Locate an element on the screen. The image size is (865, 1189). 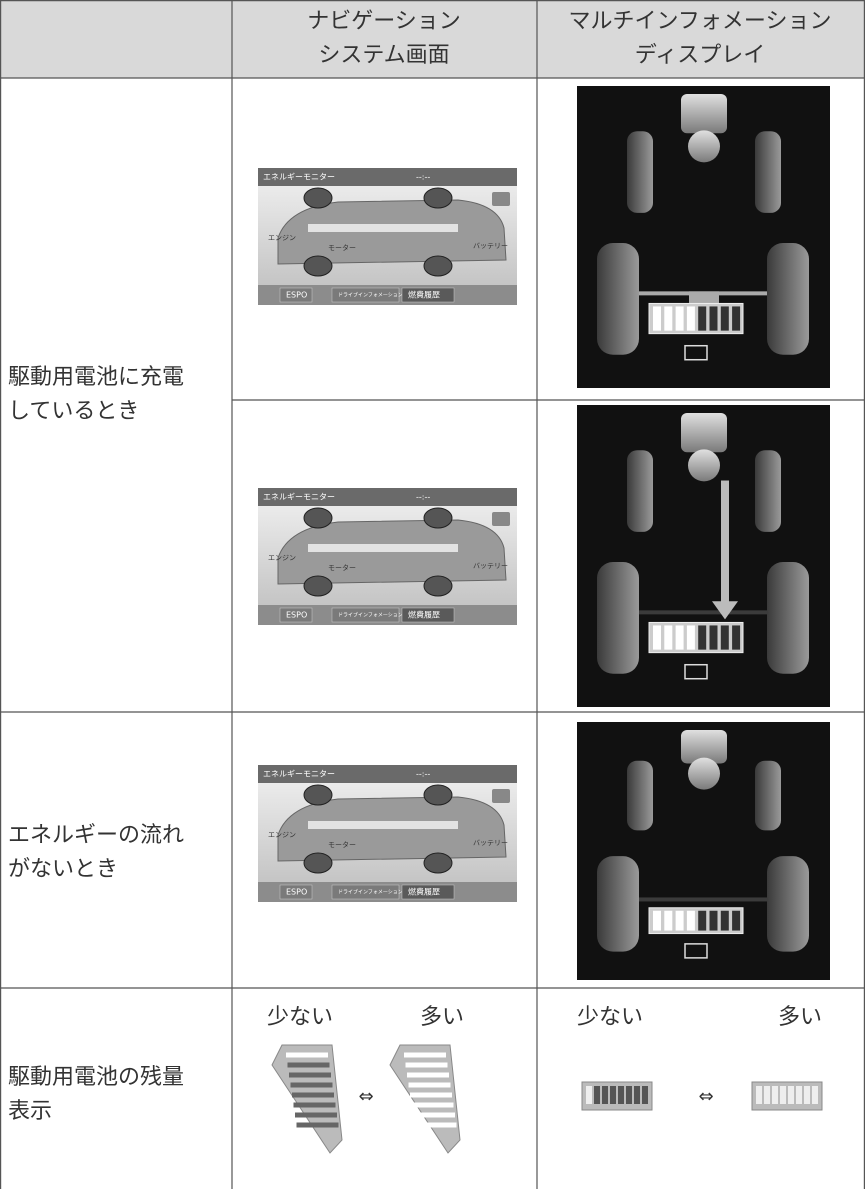
header-bg is located at coordinates (432, 39).